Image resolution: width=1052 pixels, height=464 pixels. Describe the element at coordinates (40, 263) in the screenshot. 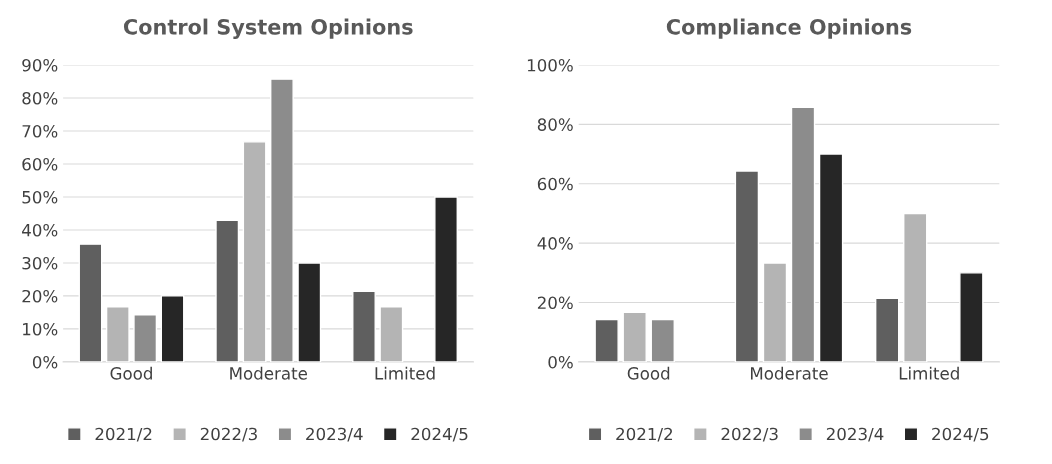

I see `y-tick-label: 30%` at that location.